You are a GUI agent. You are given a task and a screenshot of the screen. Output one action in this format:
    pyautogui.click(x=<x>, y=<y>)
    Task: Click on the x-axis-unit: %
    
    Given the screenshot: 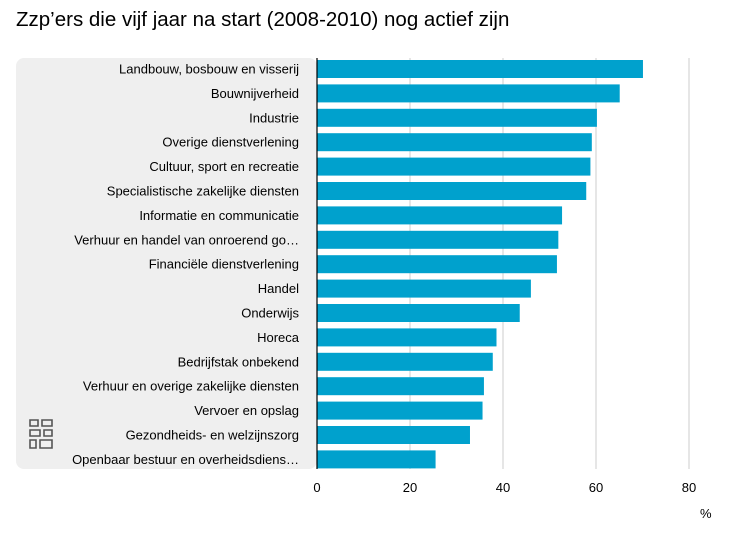 What is the action you would take?
    pyautogui.click(x=706, y=513)
    